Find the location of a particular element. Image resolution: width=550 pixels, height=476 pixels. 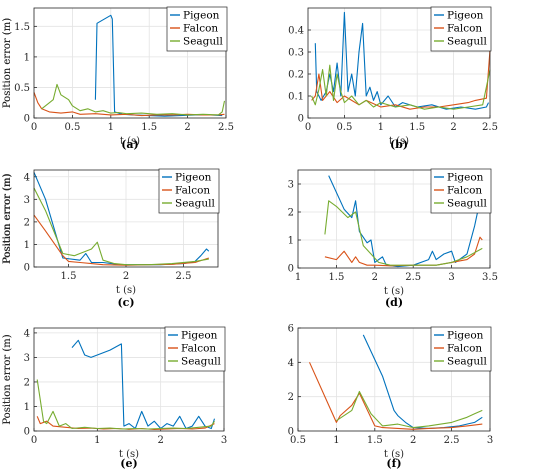

y-tick-label: 0.5 is located at coordinates (22, 88).